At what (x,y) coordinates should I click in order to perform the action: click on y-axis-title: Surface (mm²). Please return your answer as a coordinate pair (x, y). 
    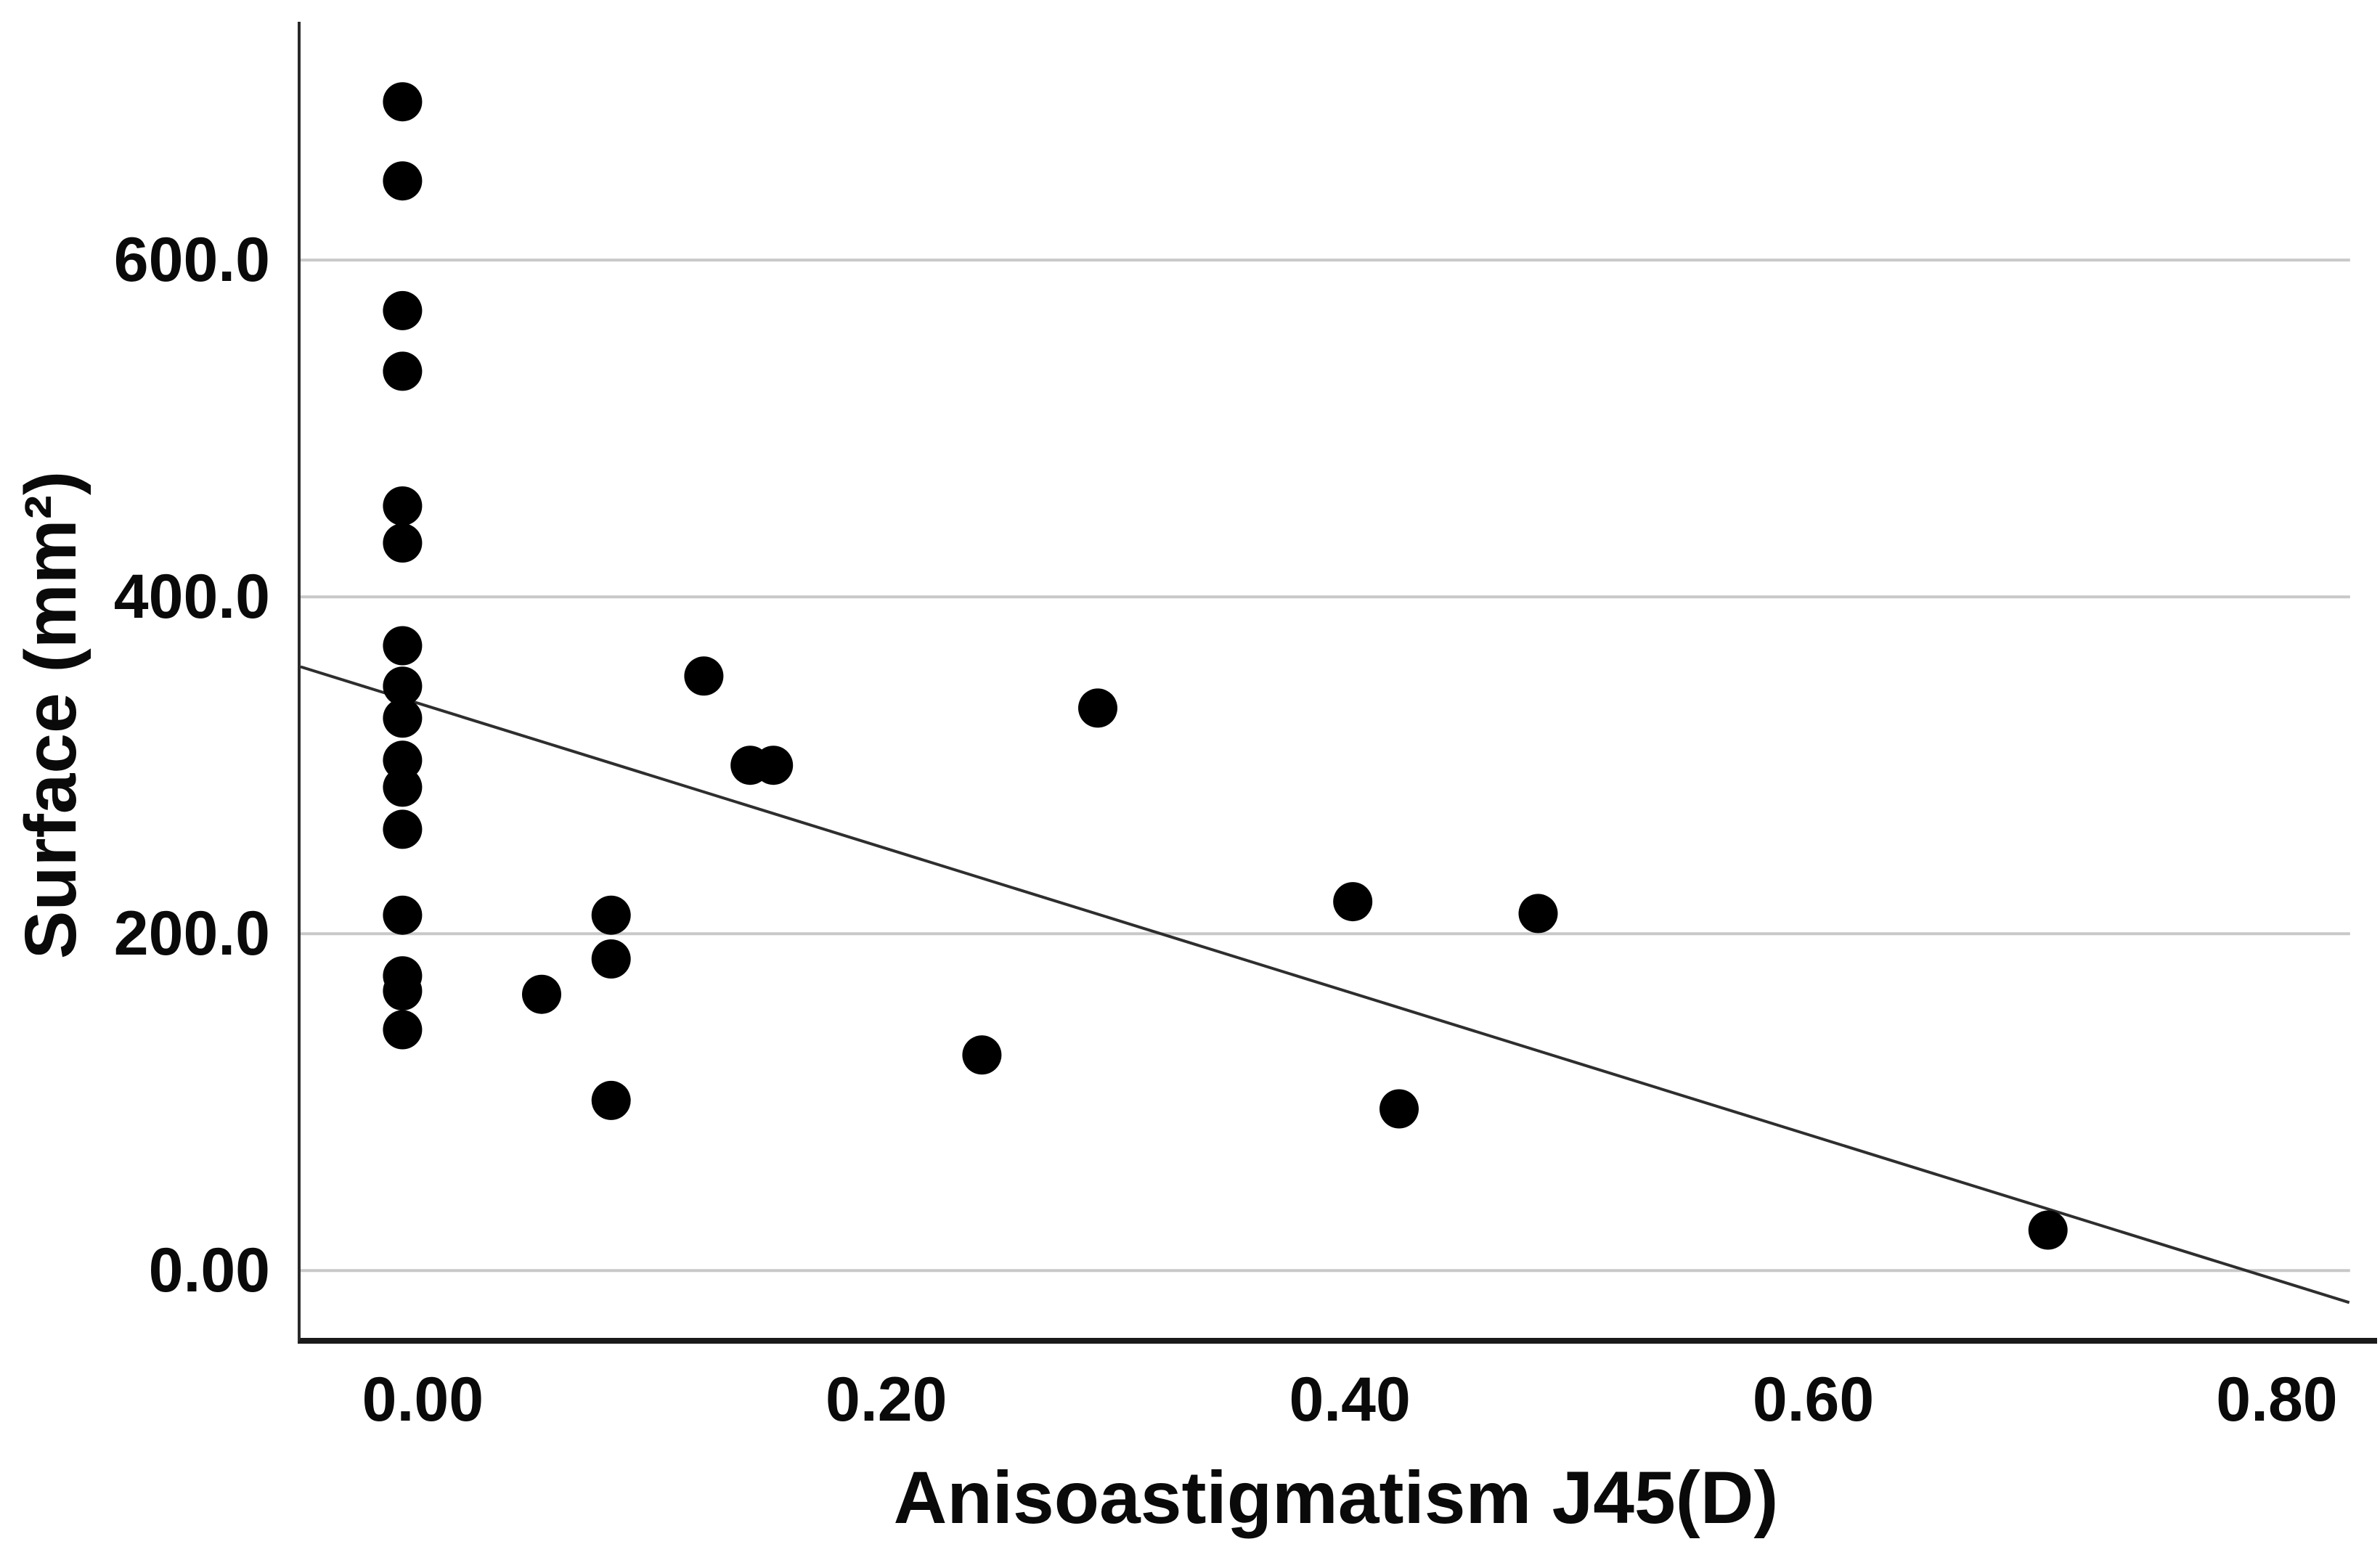
    Looking at the image, I should click on (50, 715).